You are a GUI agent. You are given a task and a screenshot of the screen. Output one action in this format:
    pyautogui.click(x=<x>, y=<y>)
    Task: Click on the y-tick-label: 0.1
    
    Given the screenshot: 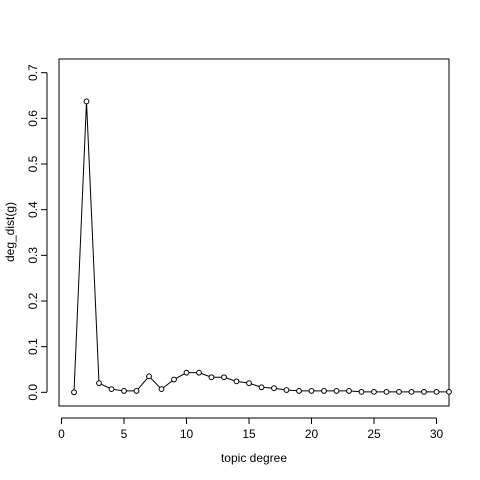 What is the action you would take?
    pyautogui.click(x=33, y=346)
    